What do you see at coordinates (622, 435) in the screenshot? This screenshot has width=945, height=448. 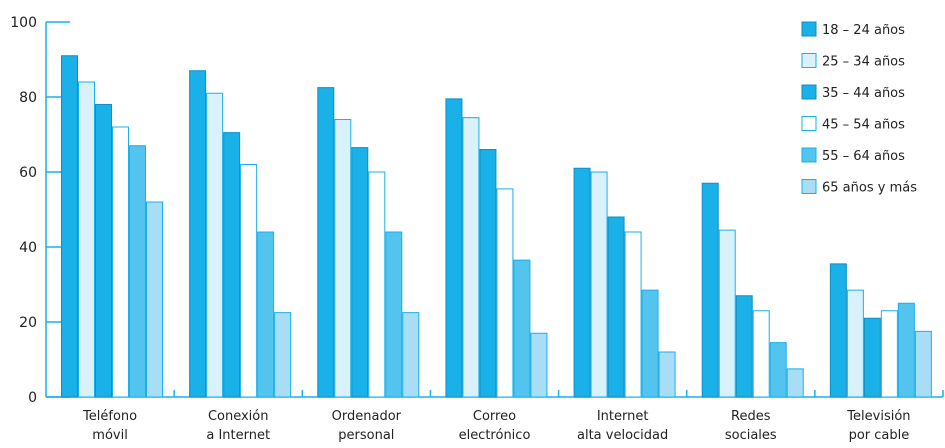 I see `category-label-5-line-2: alta velocidad` at bounding box center [622, 435].